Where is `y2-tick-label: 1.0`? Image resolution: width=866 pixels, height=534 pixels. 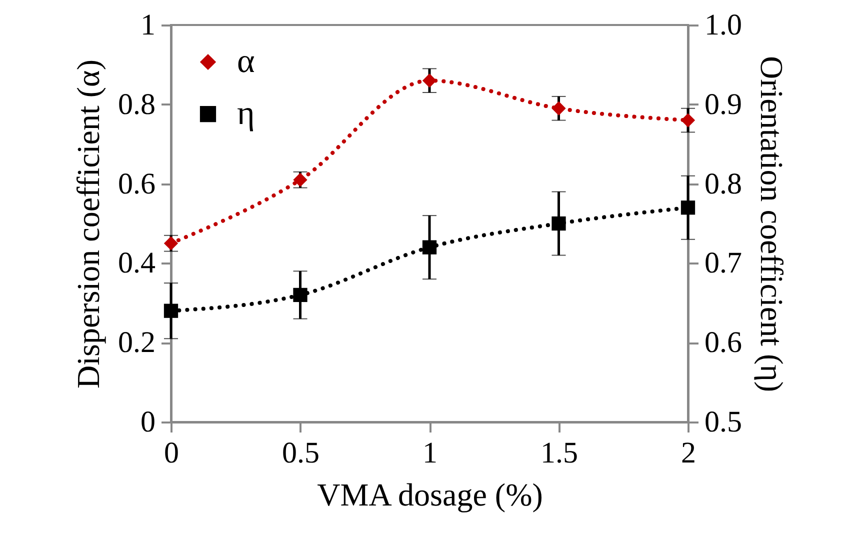 y2-tick-label: 1.0 is located at coordinates (723, 25).